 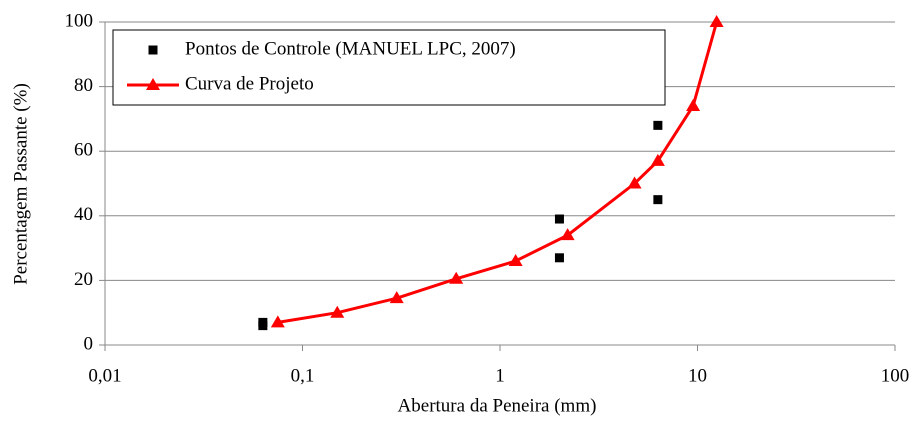 What do you see at coordinates (83, 150) in the screenshot?
I see `y-tick-label: 60` at bounding box center [83, 150].